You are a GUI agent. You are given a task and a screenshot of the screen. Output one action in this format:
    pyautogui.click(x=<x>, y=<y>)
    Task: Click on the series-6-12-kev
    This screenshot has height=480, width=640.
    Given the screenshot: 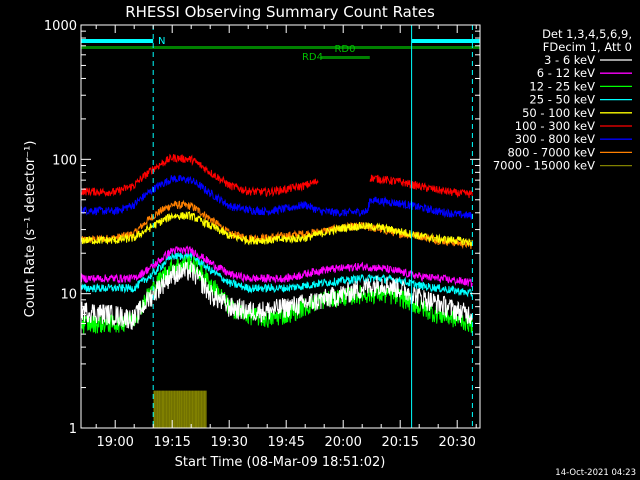 What is the action you would take?
    pyautogui.click(x=276, y=266)
    